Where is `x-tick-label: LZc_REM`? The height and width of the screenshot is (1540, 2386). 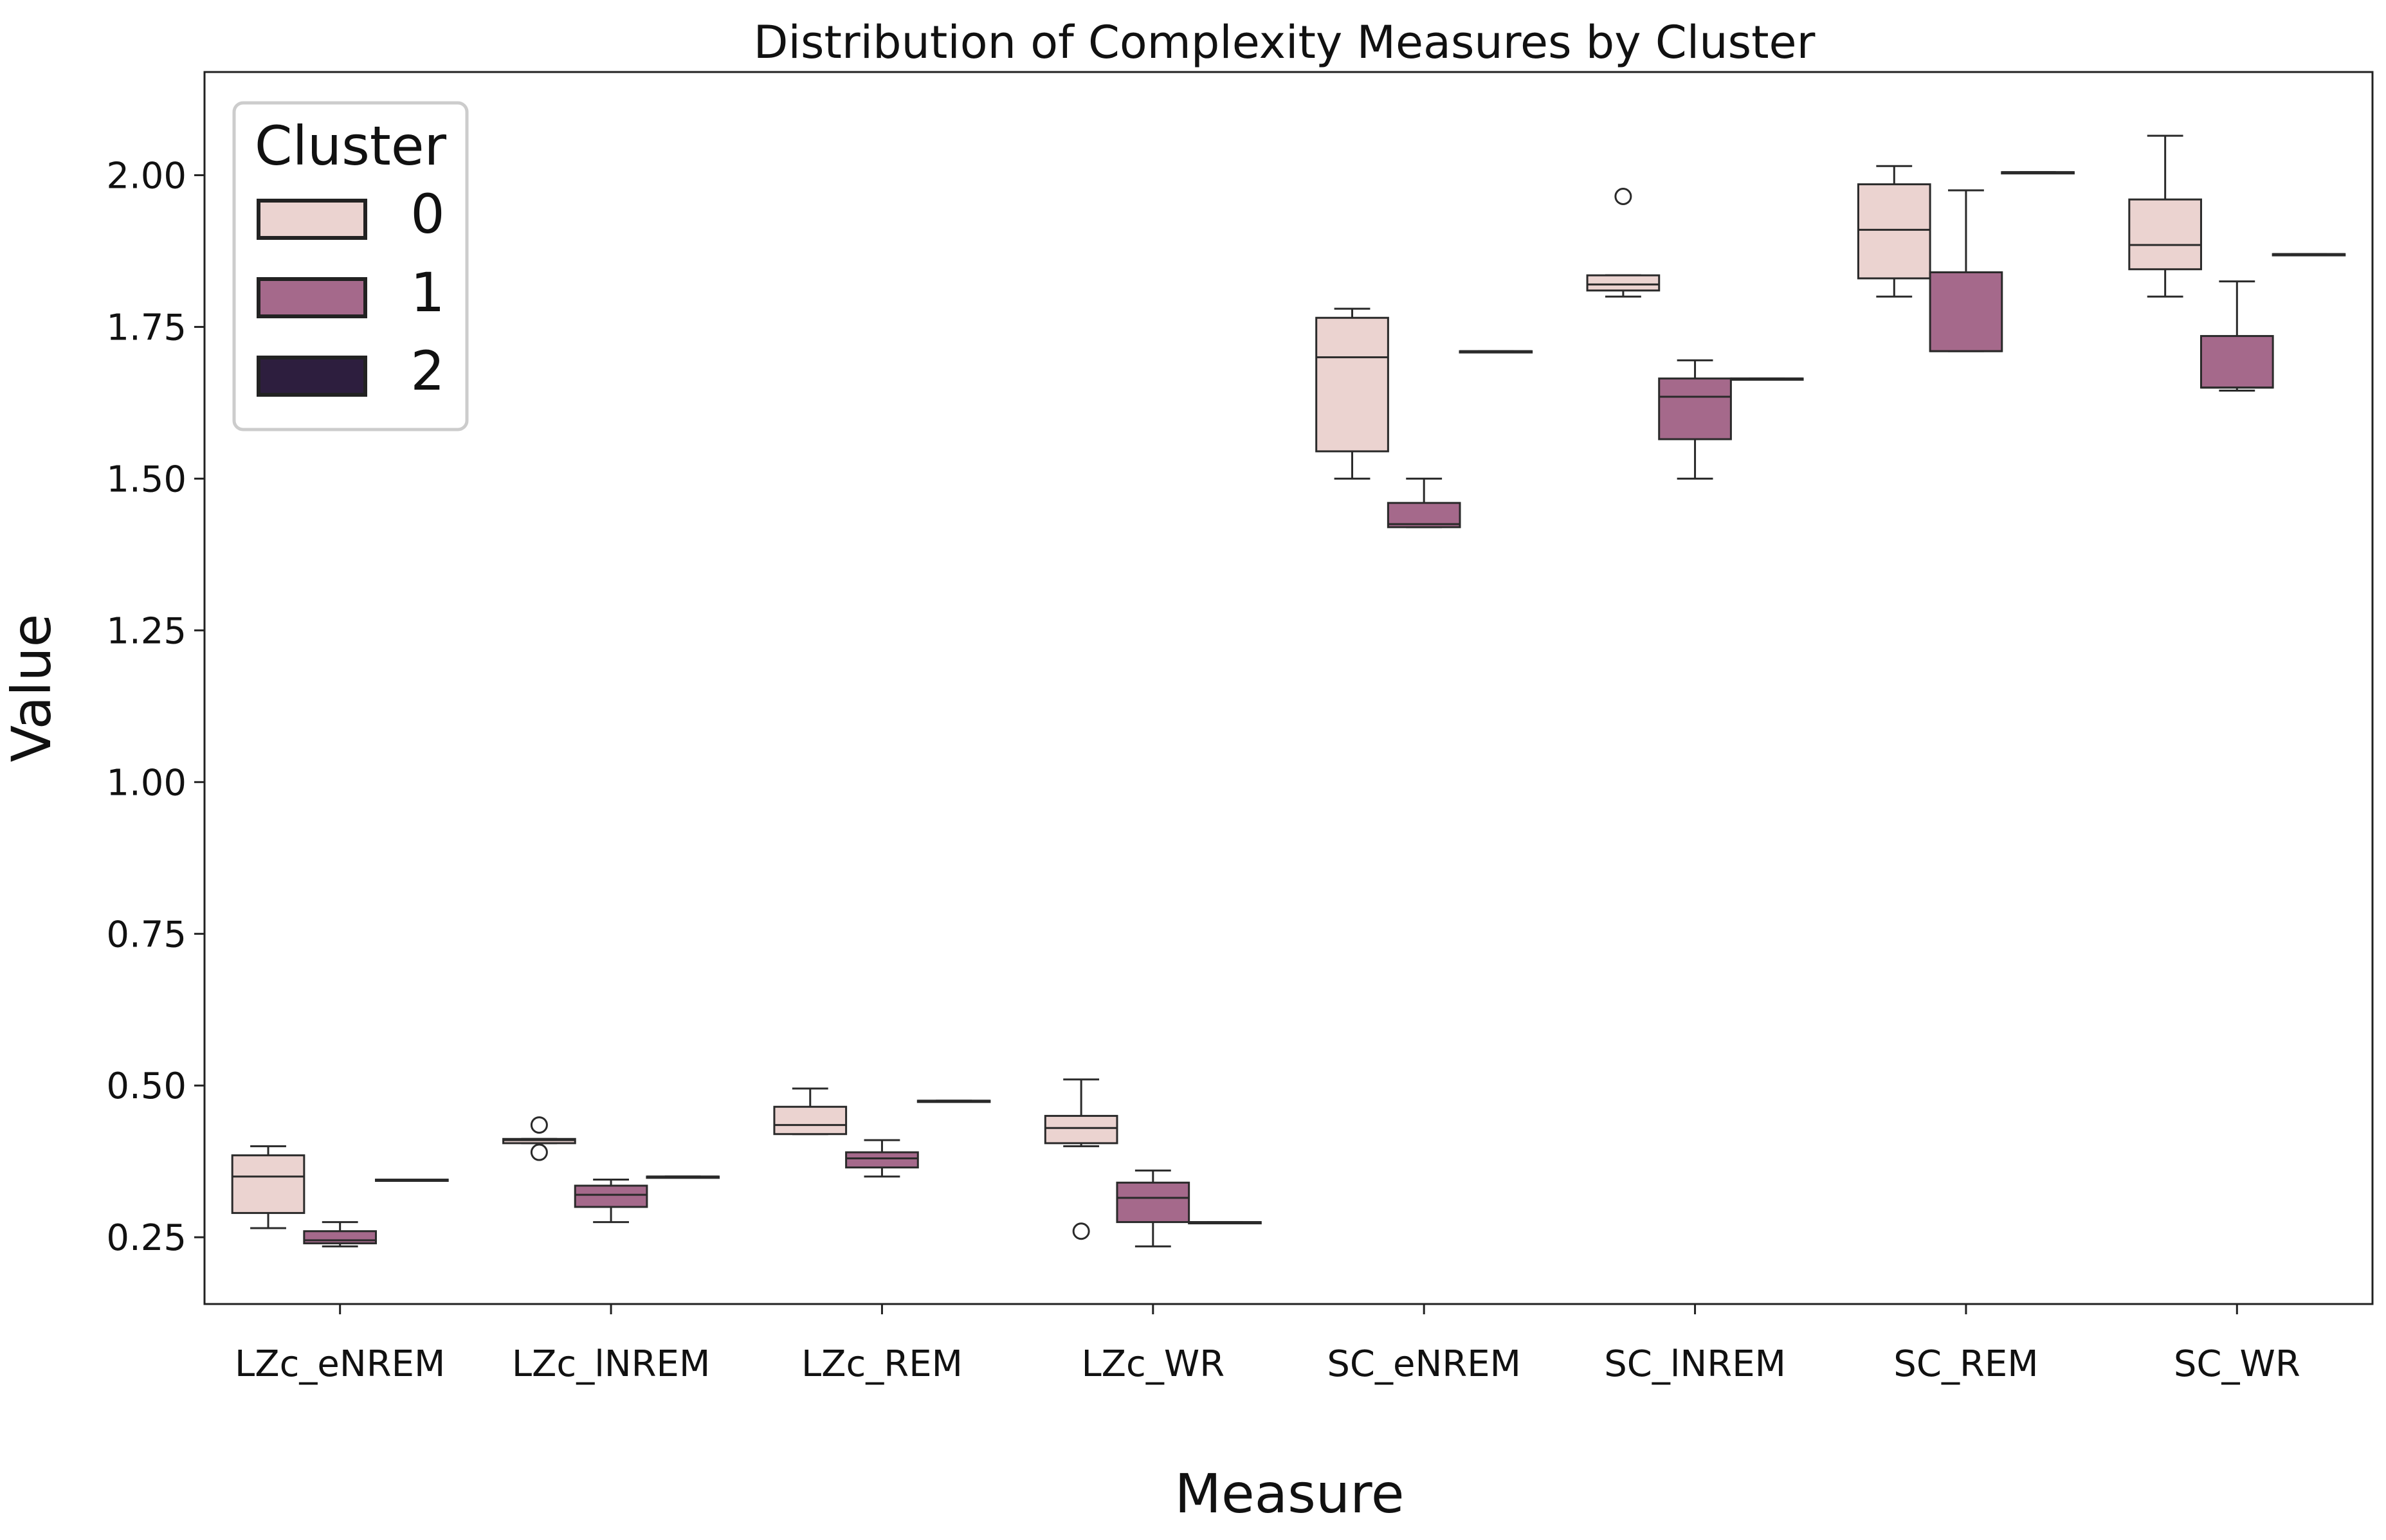
x-tick-label: LZc_REM is located at coordinates (882, 1364).